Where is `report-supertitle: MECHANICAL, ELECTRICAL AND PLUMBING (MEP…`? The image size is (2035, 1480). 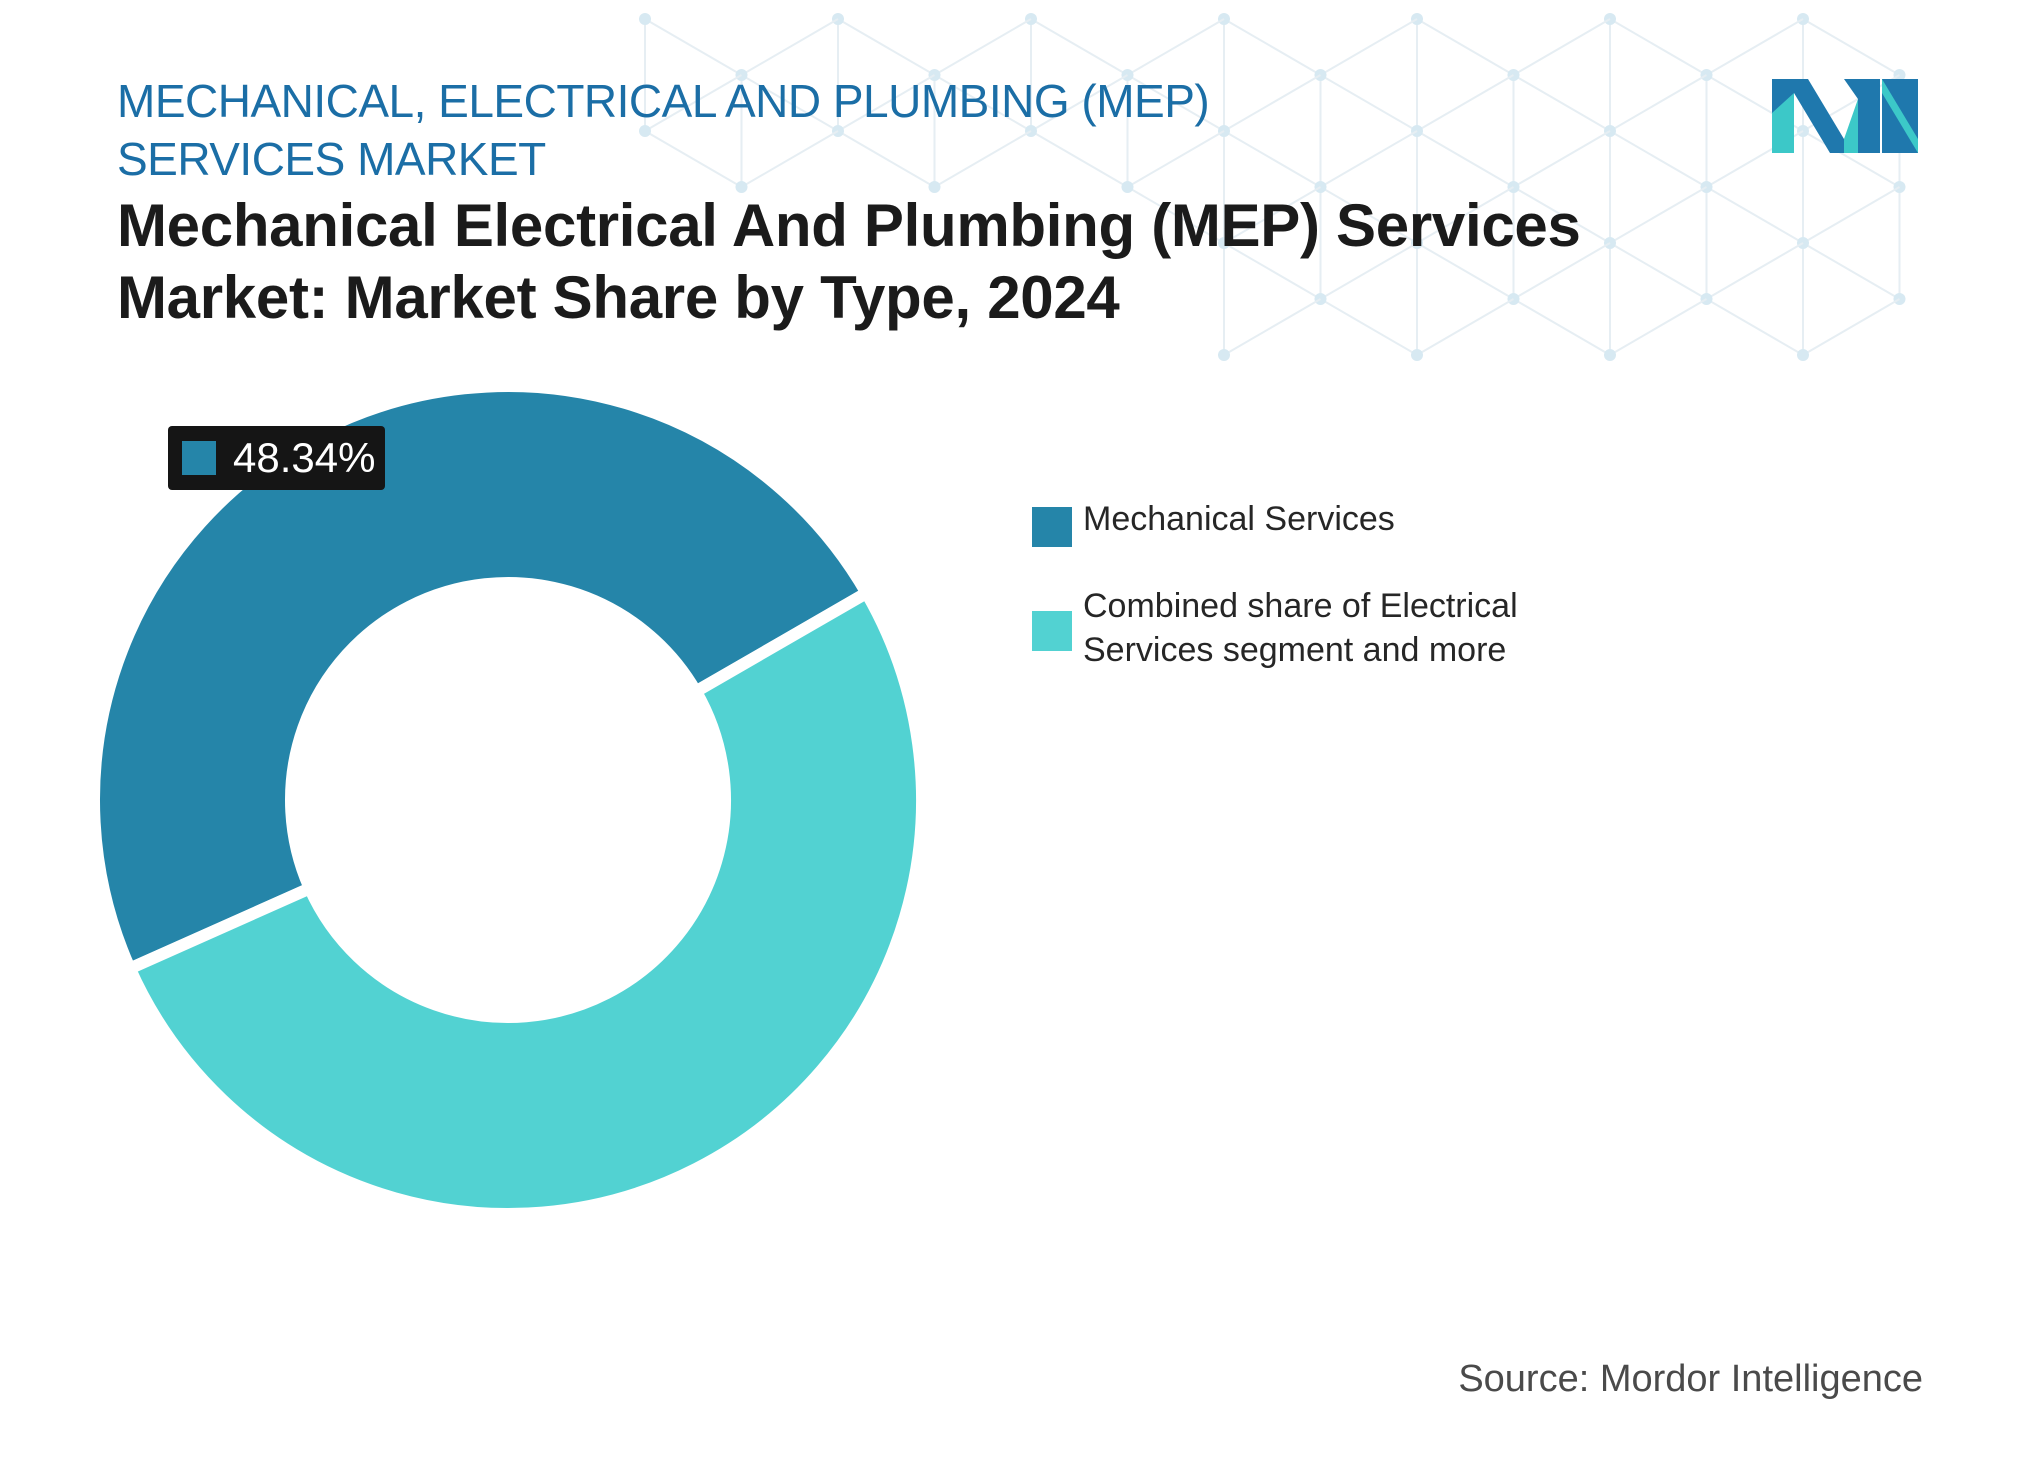
report-supertitle: MECHANICAL, ELECTRICAL AND PLUMBING (MEP… is located at coordinates (663, 130).